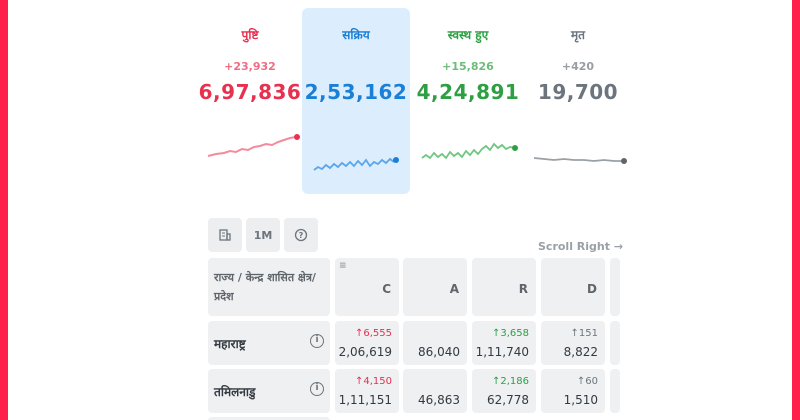 The width and height of the screenshot is (800, 420). I want to click on confirmed-delta: ↑4,150, so click(373, 381).